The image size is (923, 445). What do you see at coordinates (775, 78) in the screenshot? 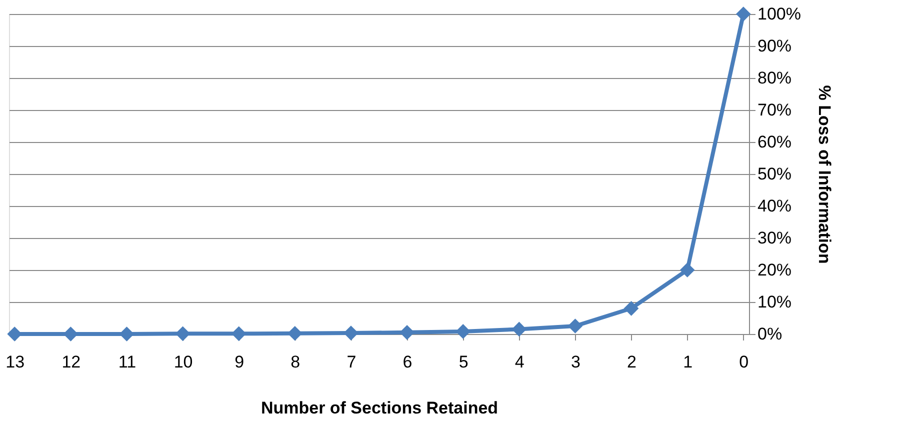
I see `y-tick-label: 80%` at bounding box center [775, 78].